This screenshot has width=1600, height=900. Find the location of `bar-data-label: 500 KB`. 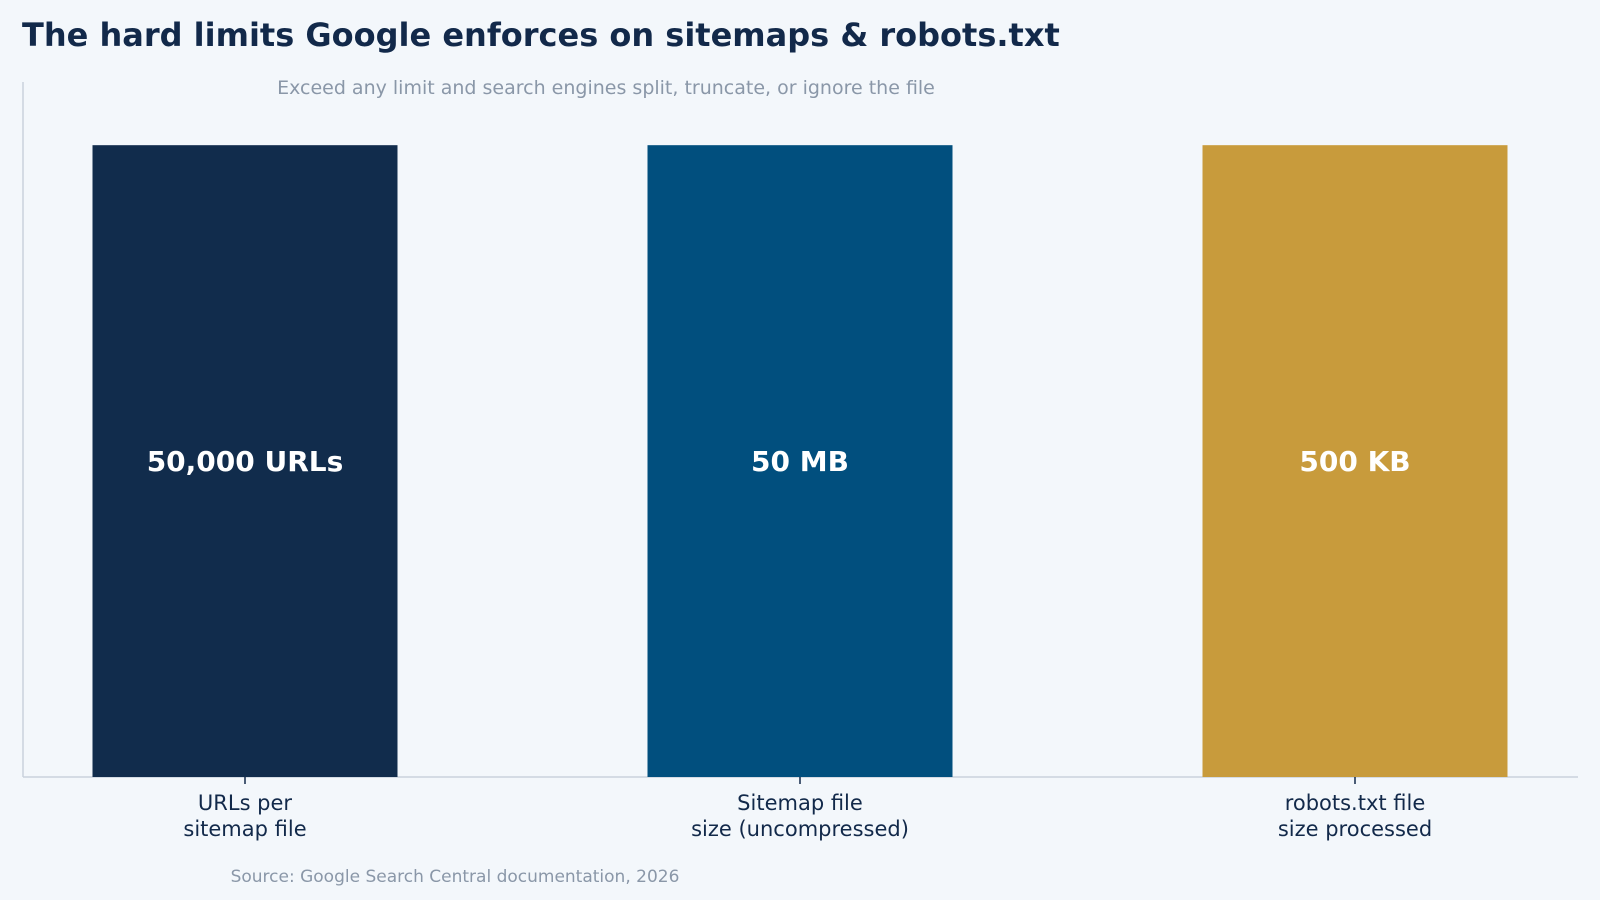

bar-data-label: 500 KB is located at coordinates (1354, 461).